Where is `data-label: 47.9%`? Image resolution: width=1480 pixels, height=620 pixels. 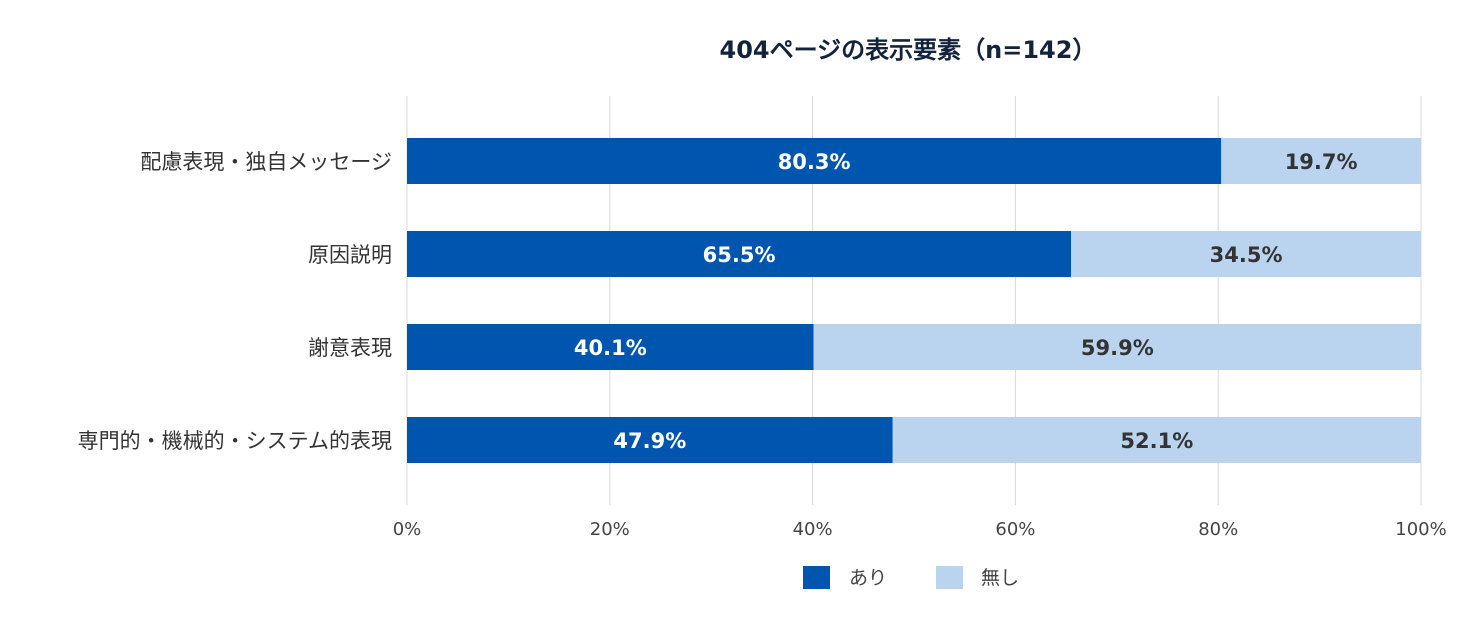 data-label: 47.9% is located at coordinates (649, 441).